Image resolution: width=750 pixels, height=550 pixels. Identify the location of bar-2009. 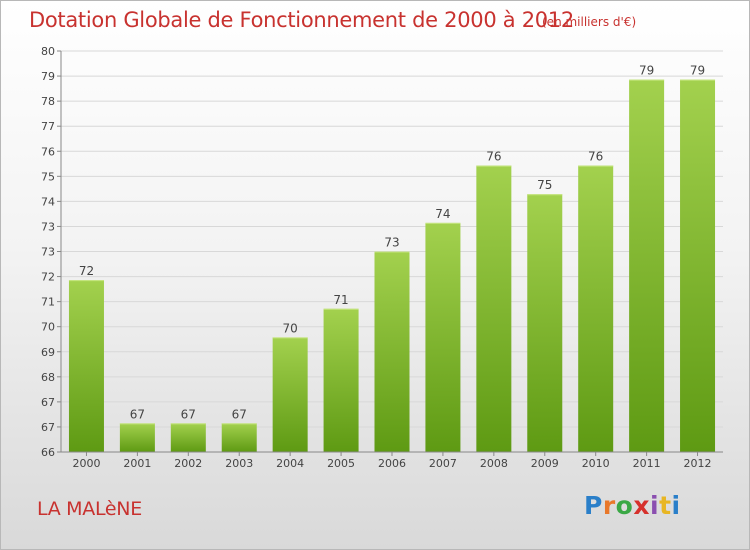
(545, 323).